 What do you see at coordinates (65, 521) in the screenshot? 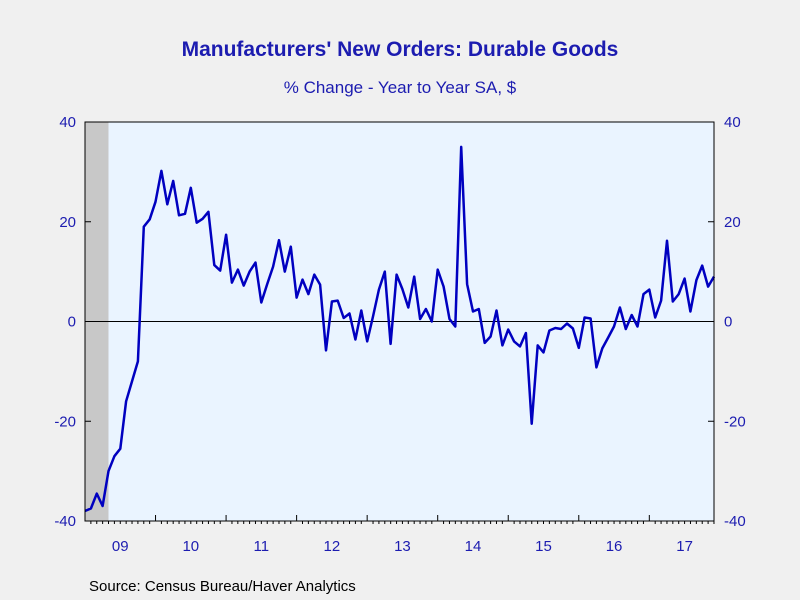
I see `y-tick-label-left: -40` at bounding box center [65, 521].